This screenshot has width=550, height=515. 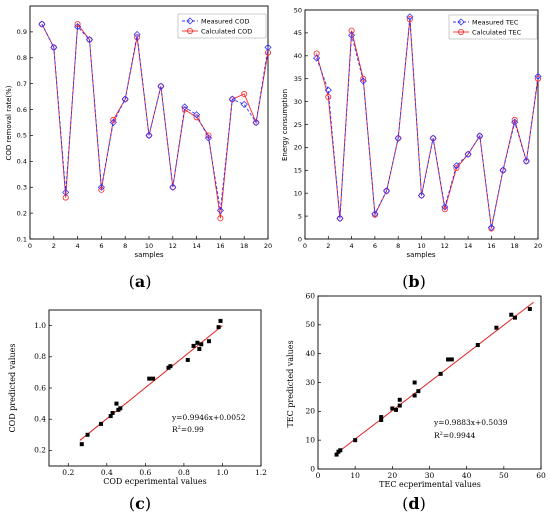 I want to click on panel-a-y-axis-label: COD removal rate(%), so click(x=9, y=122).